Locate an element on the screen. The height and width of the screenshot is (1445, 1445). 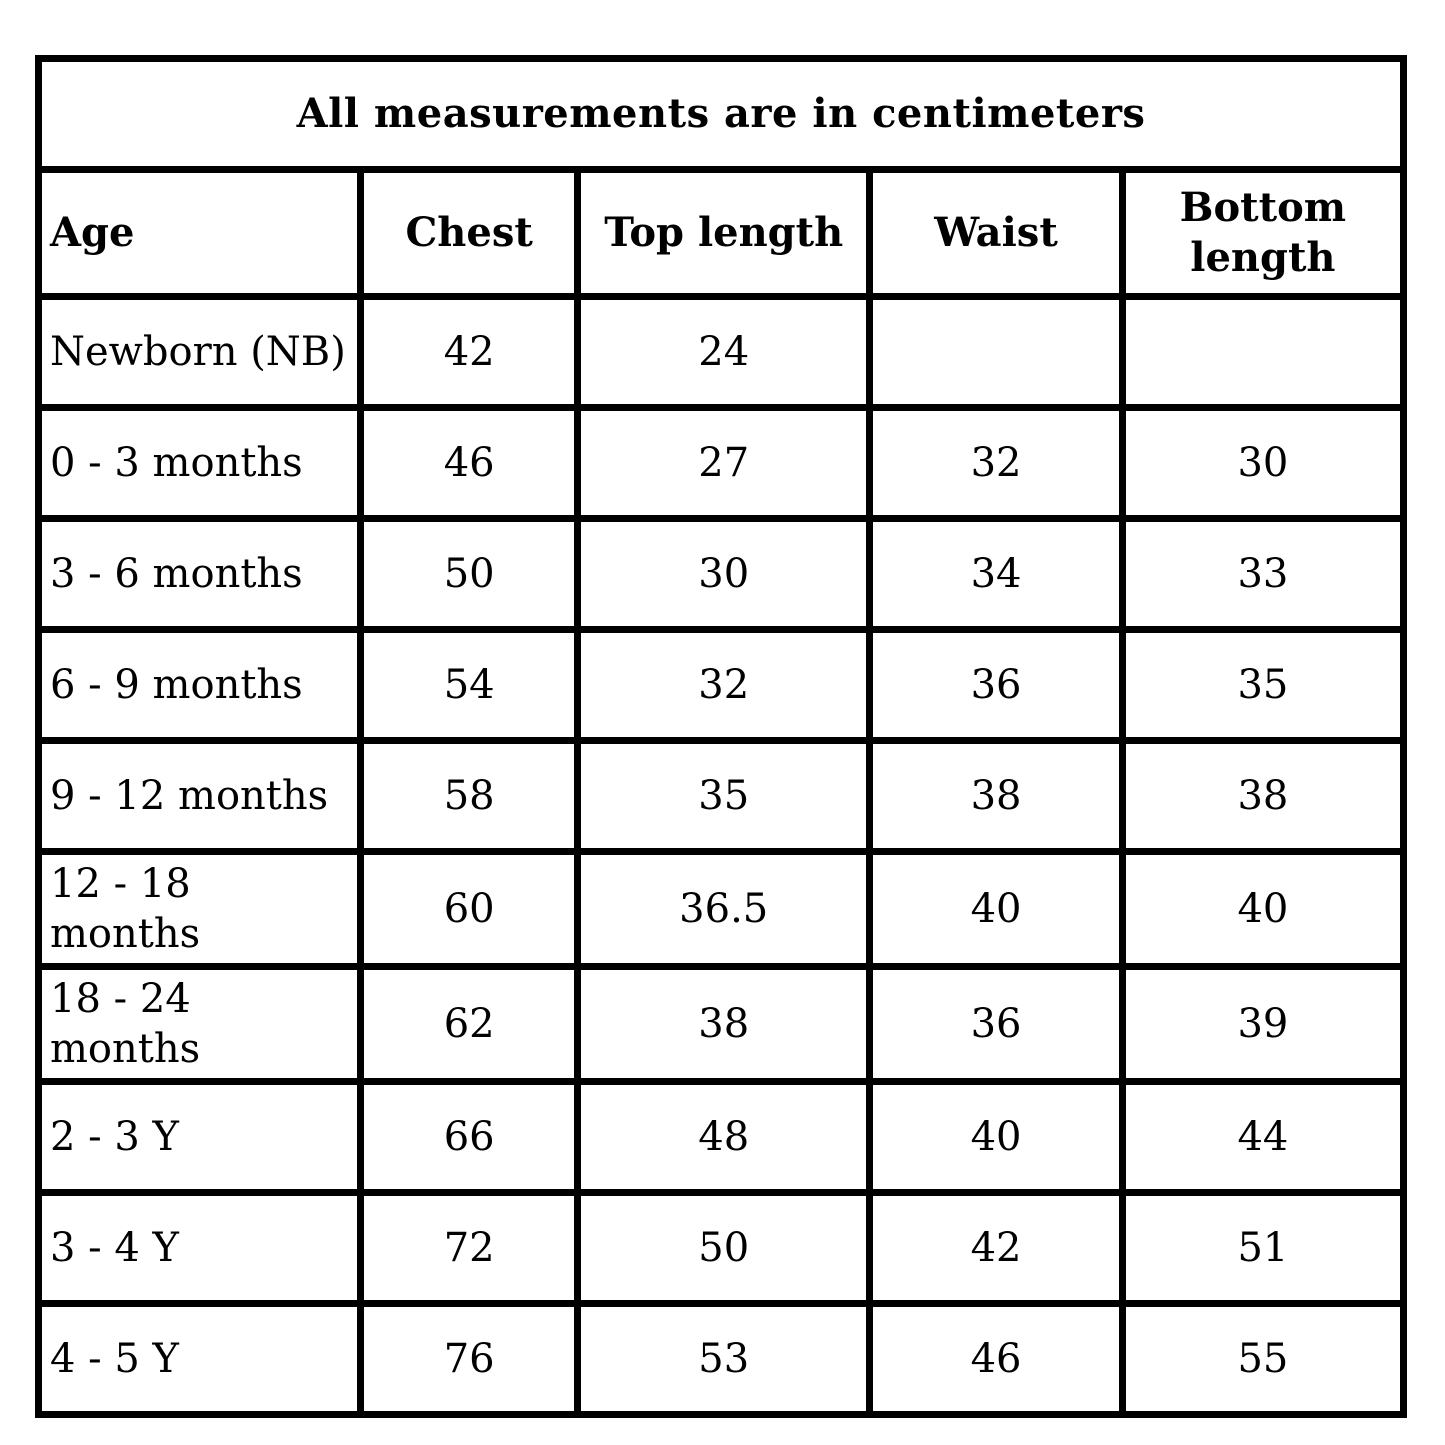
bottom-length-cell: 39 is located at coordinates (1263, 1024).